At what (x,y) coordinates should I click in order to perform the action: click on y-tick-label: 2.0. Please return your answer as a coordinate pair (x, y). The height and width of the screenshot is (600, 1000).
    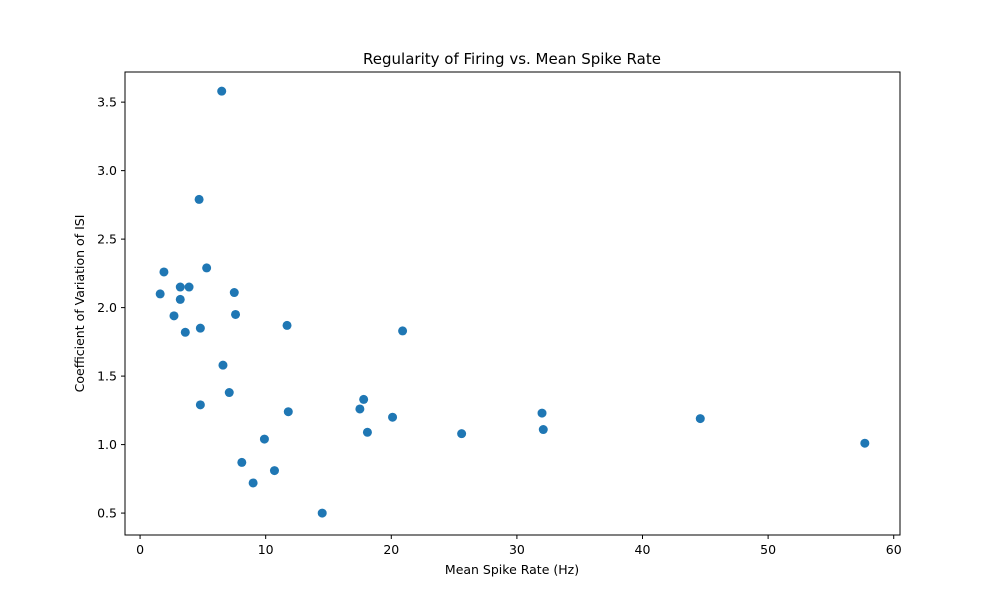
    Looking at the image, I should click on (107, 307).